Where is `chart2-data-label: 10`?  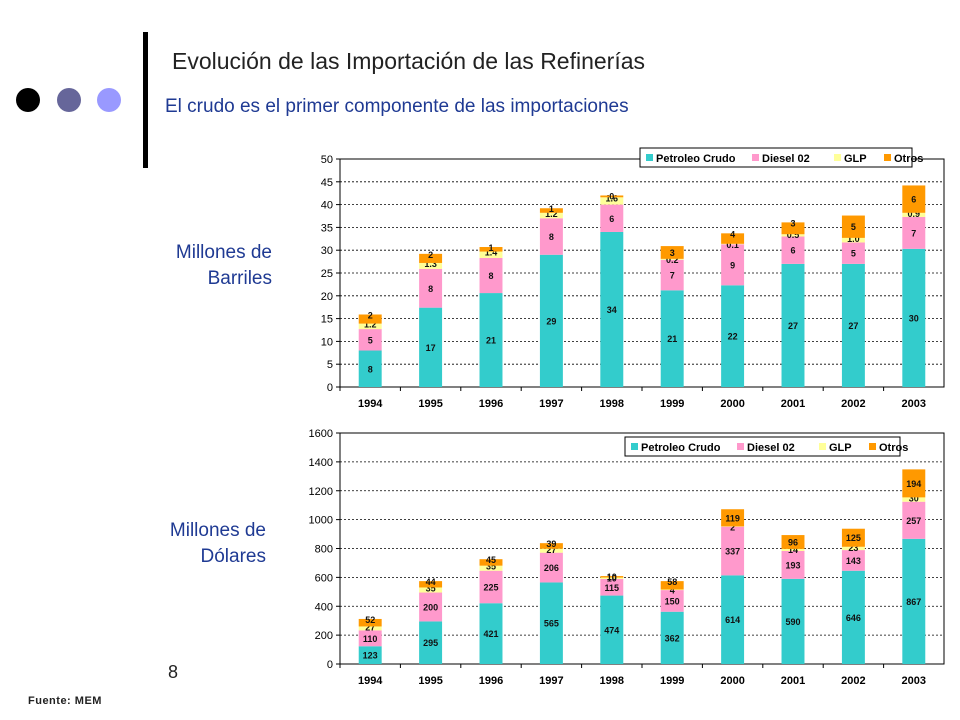
chart2-data-label: 10 is located at coordinates (612, 577).